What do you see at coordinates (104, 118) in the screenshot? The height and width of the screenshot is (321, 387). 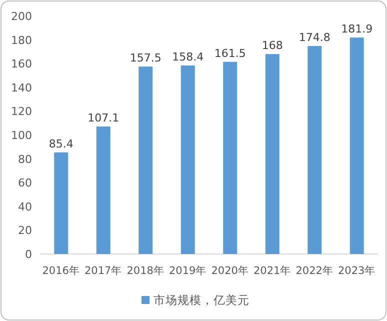 I see `data-label: 107.1` at bounding box center [104, 118].